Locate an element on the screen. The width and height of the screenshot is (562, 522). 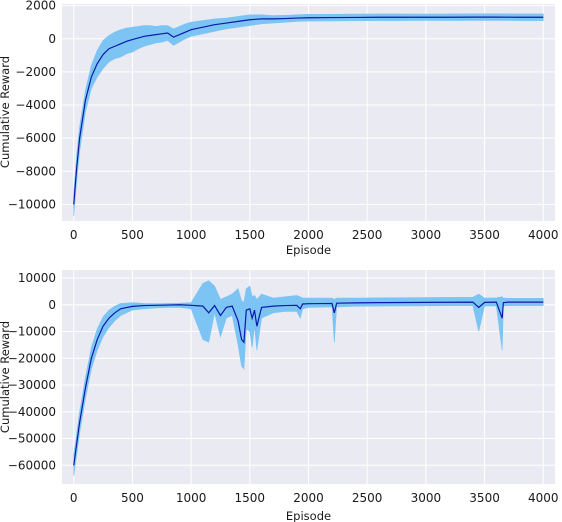
y-tick-label: −30000 is located at coordinates (32, 385).